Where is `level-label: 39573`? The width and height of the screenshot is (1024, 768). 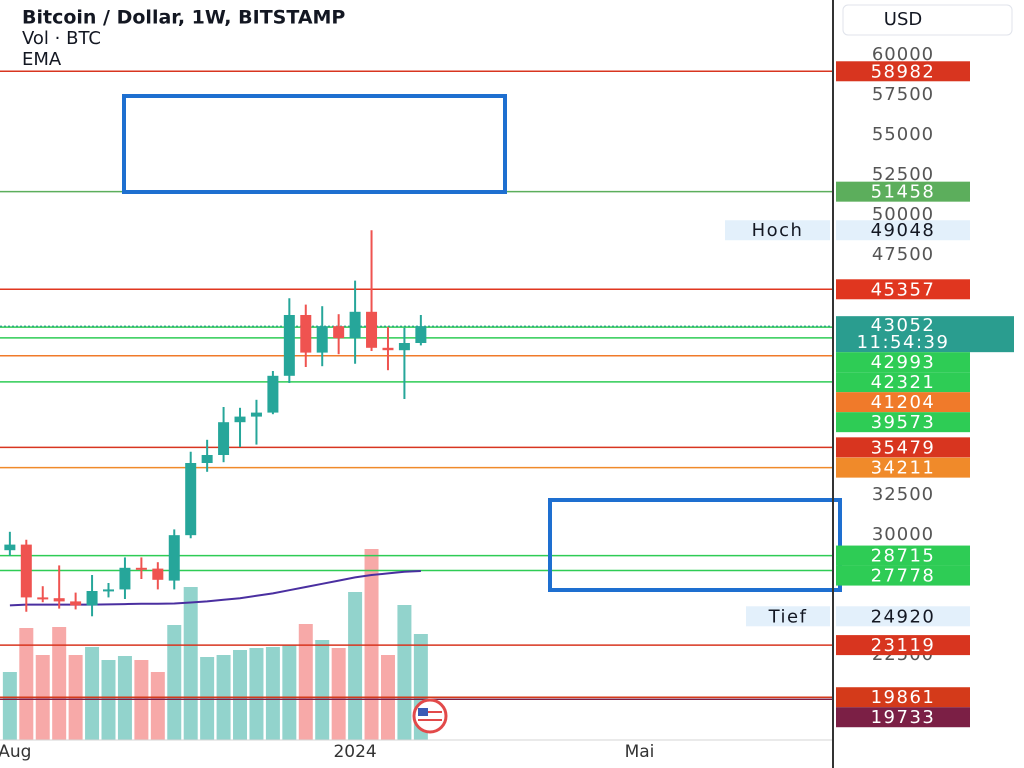
level-label: 39573 is located at coordinates (903, 422).